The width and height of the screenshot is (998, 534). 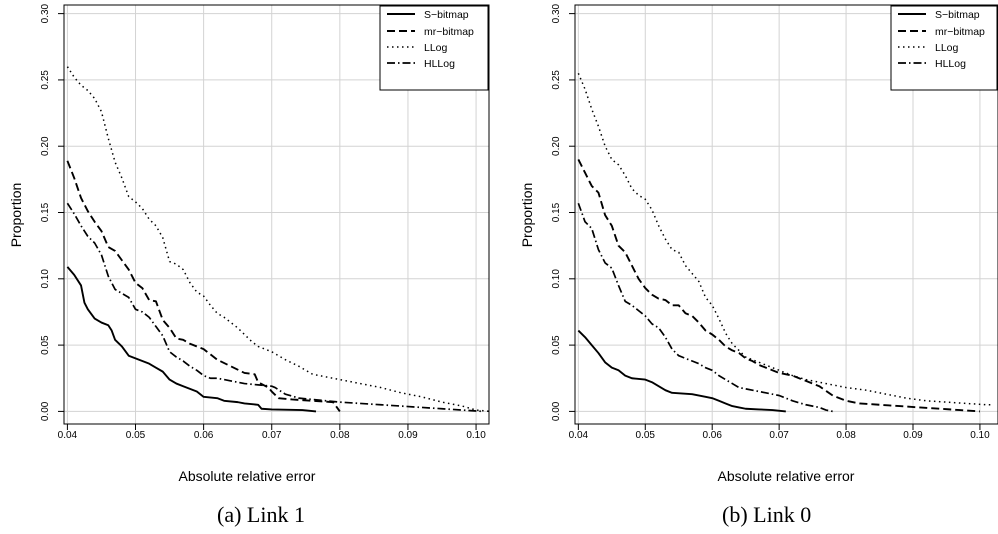 I want to click on series-line-mrbitmap, so click(x=203, y=286).